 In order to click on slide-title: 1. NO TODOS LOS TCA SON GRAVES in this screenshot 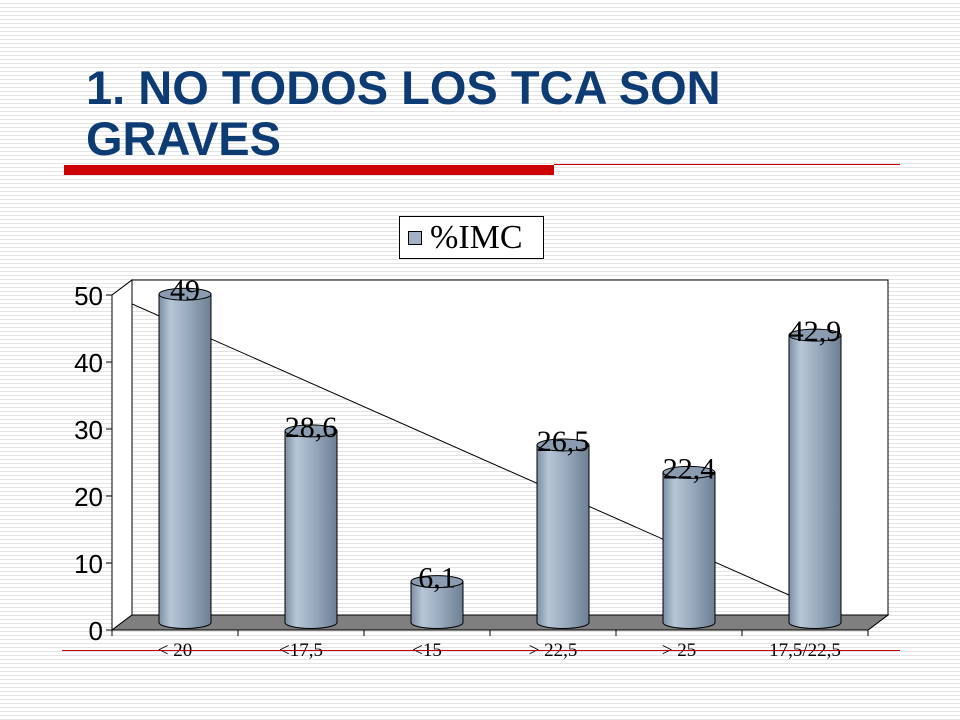, I will do `click(403, 113)`.